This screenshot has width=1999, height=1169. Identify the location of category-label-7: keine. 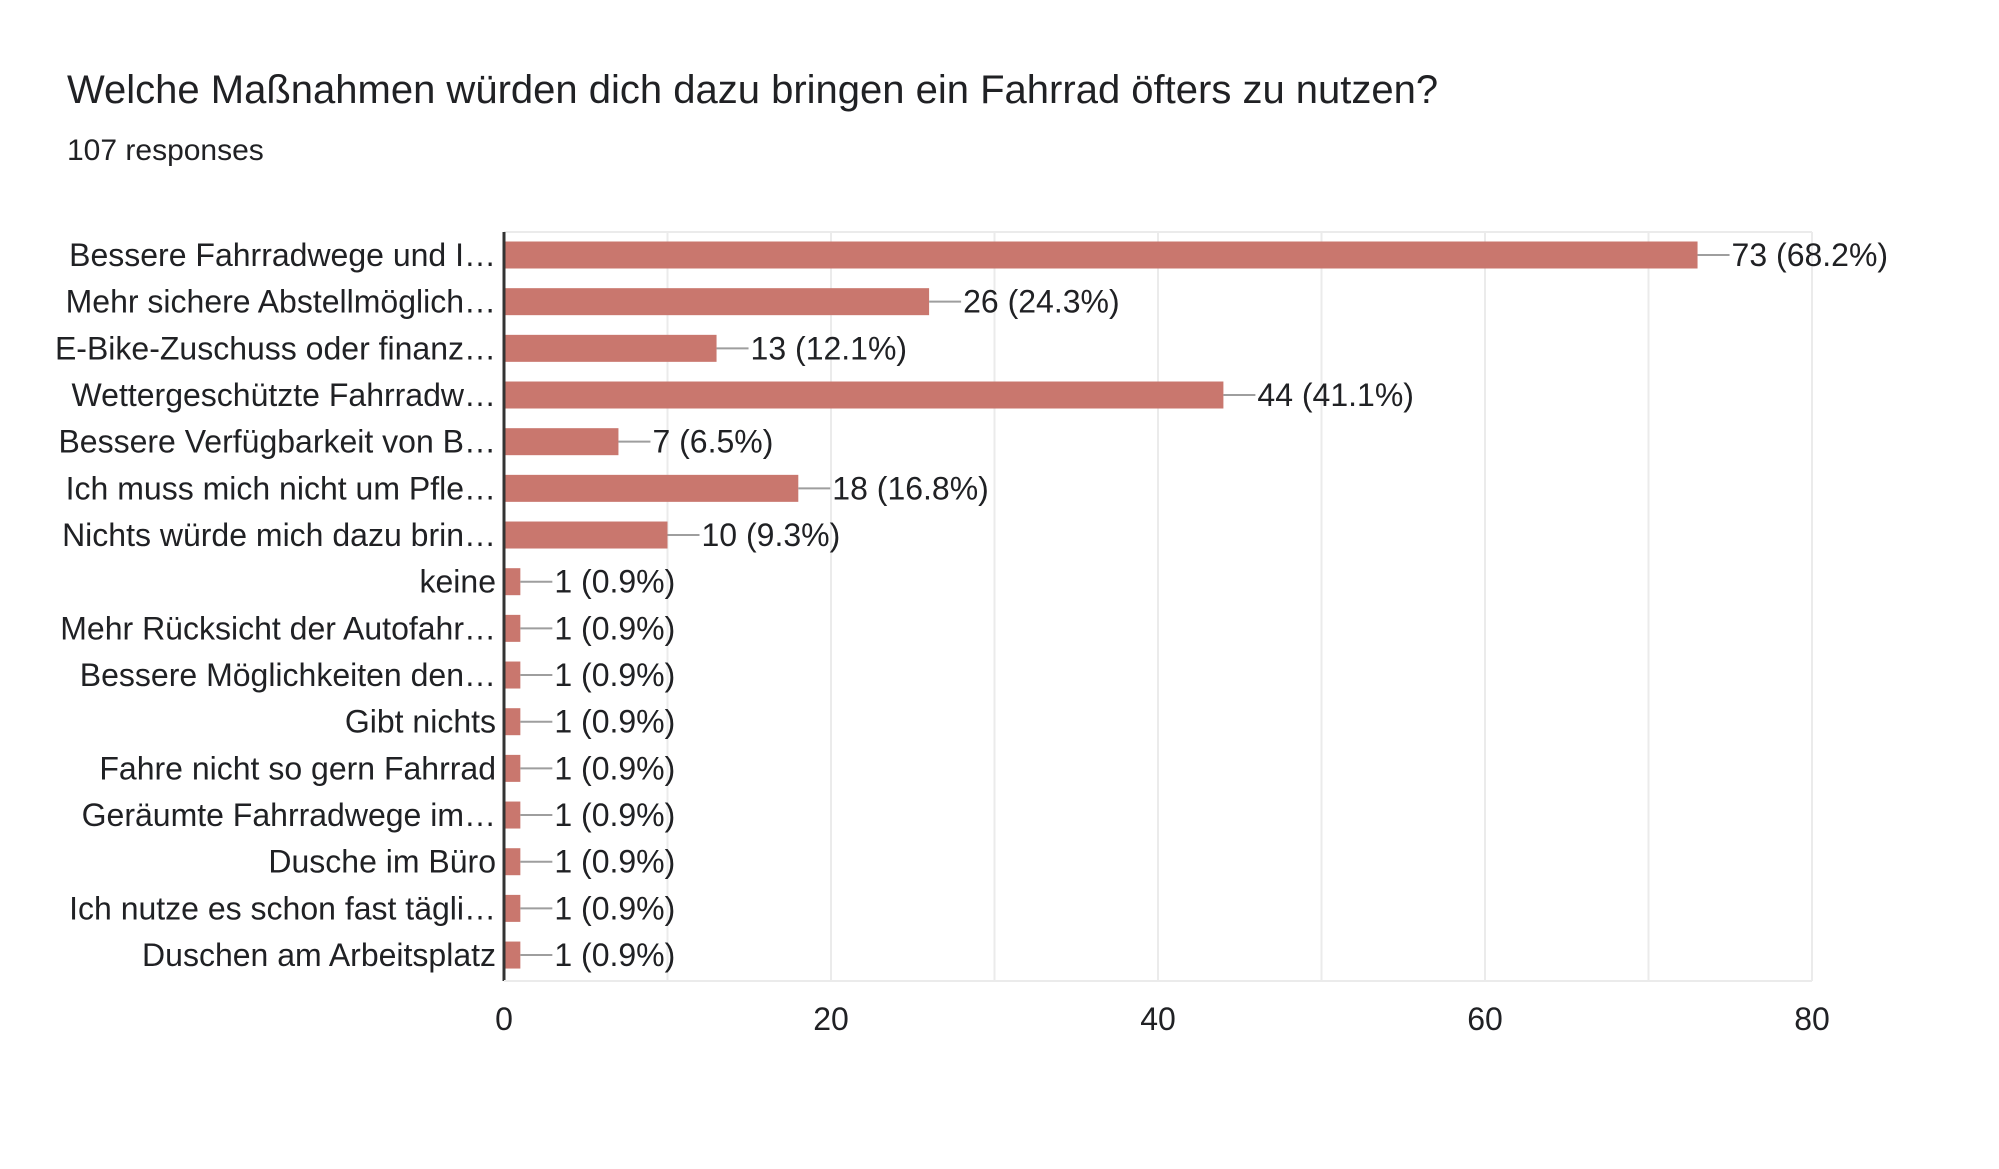
(458, 582).